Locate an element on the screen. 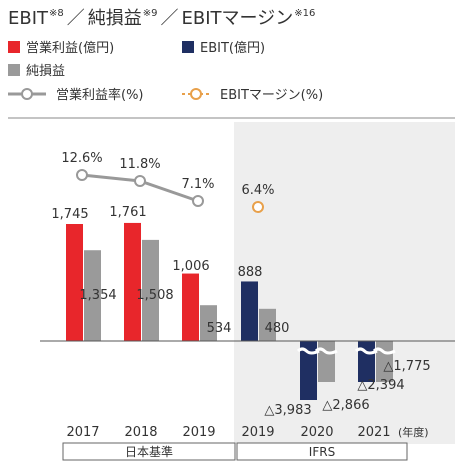  x-tick-label-6: 2021 is located at coordinates (373, 432).